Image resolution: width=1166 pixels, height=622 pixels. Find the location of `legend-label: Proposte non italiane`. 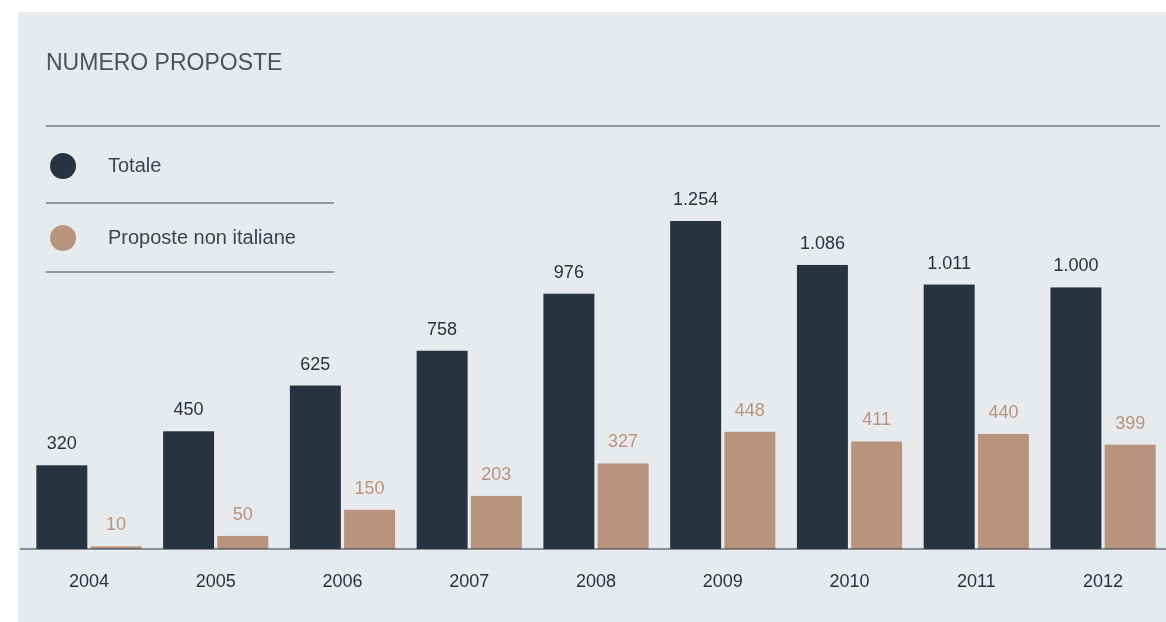

legend-label: Proposte non italiane is located at coordinates (202, 237).